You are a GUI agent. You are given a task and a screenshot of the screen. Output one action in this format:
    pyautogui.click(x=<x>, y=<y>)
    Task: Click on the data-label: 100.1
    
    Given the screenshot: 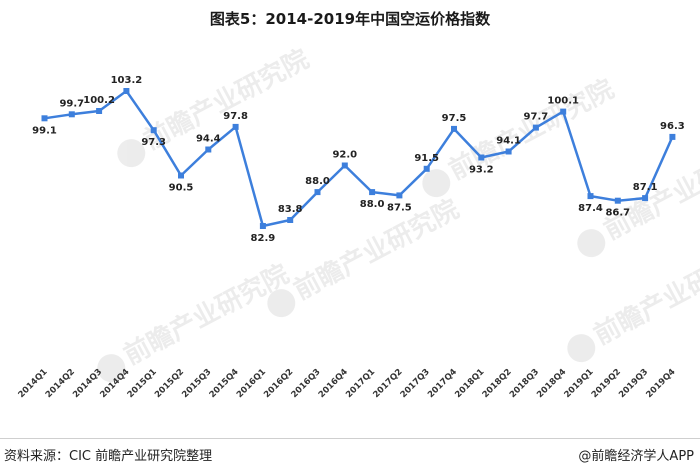 What is the action you would take?
    pyautogui.click(x=563, y=101)
    